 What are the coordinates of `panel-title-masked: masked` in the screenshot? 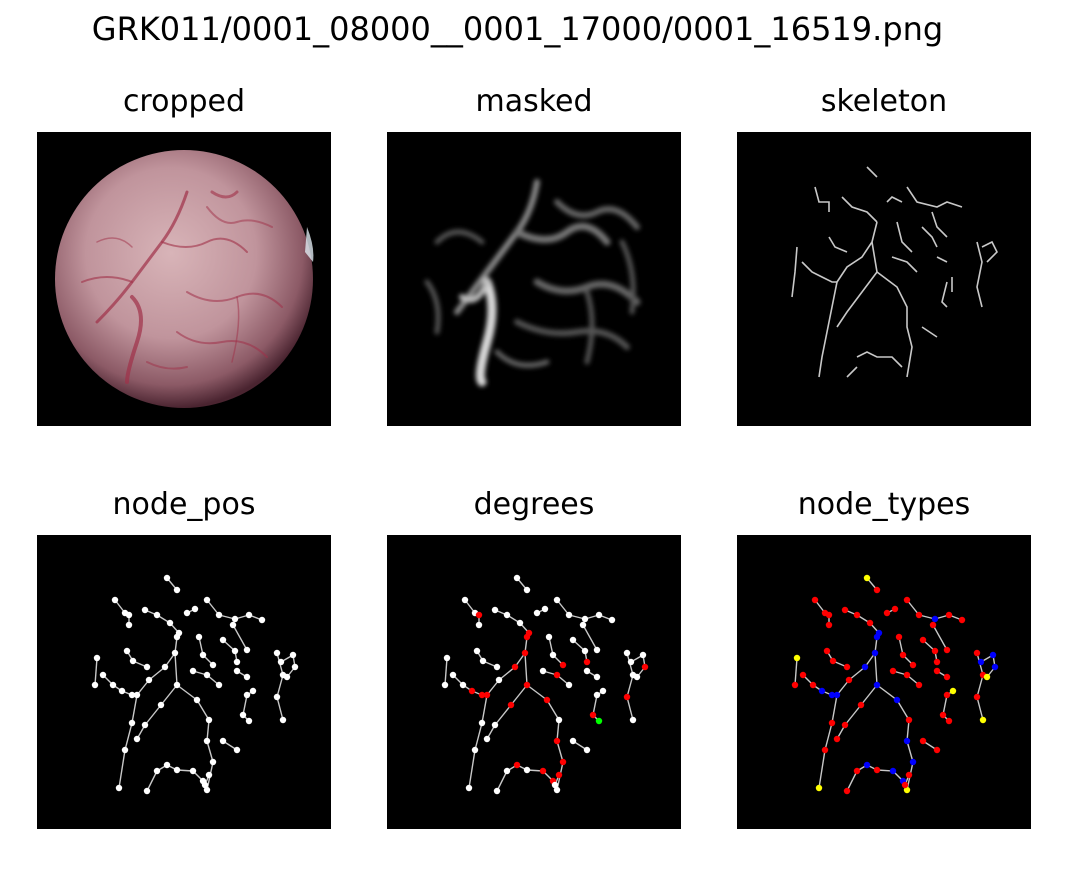 It's located at (534, 101).